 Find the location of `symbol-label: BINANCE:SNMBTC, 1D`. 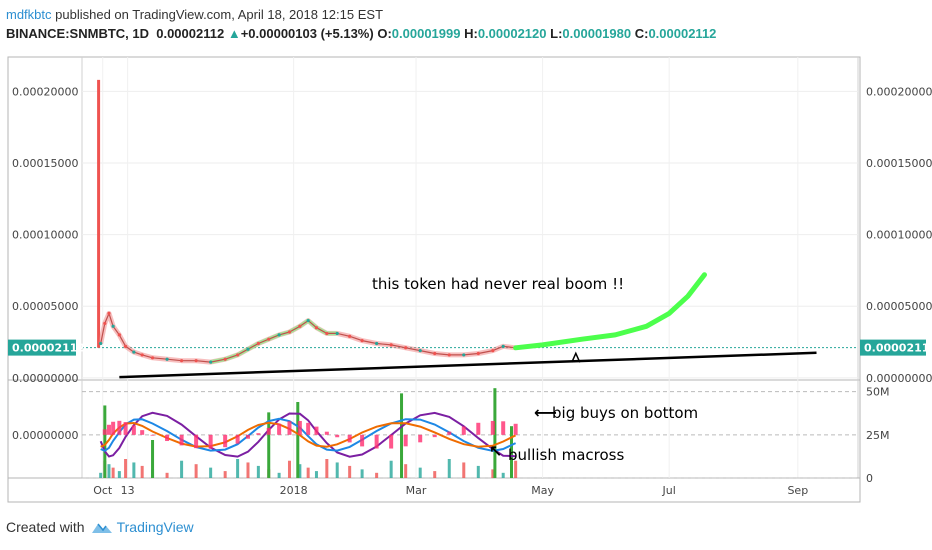

symbol-label: BINANCE:SNMBTC, 1D is located at coordinates (77, 33).